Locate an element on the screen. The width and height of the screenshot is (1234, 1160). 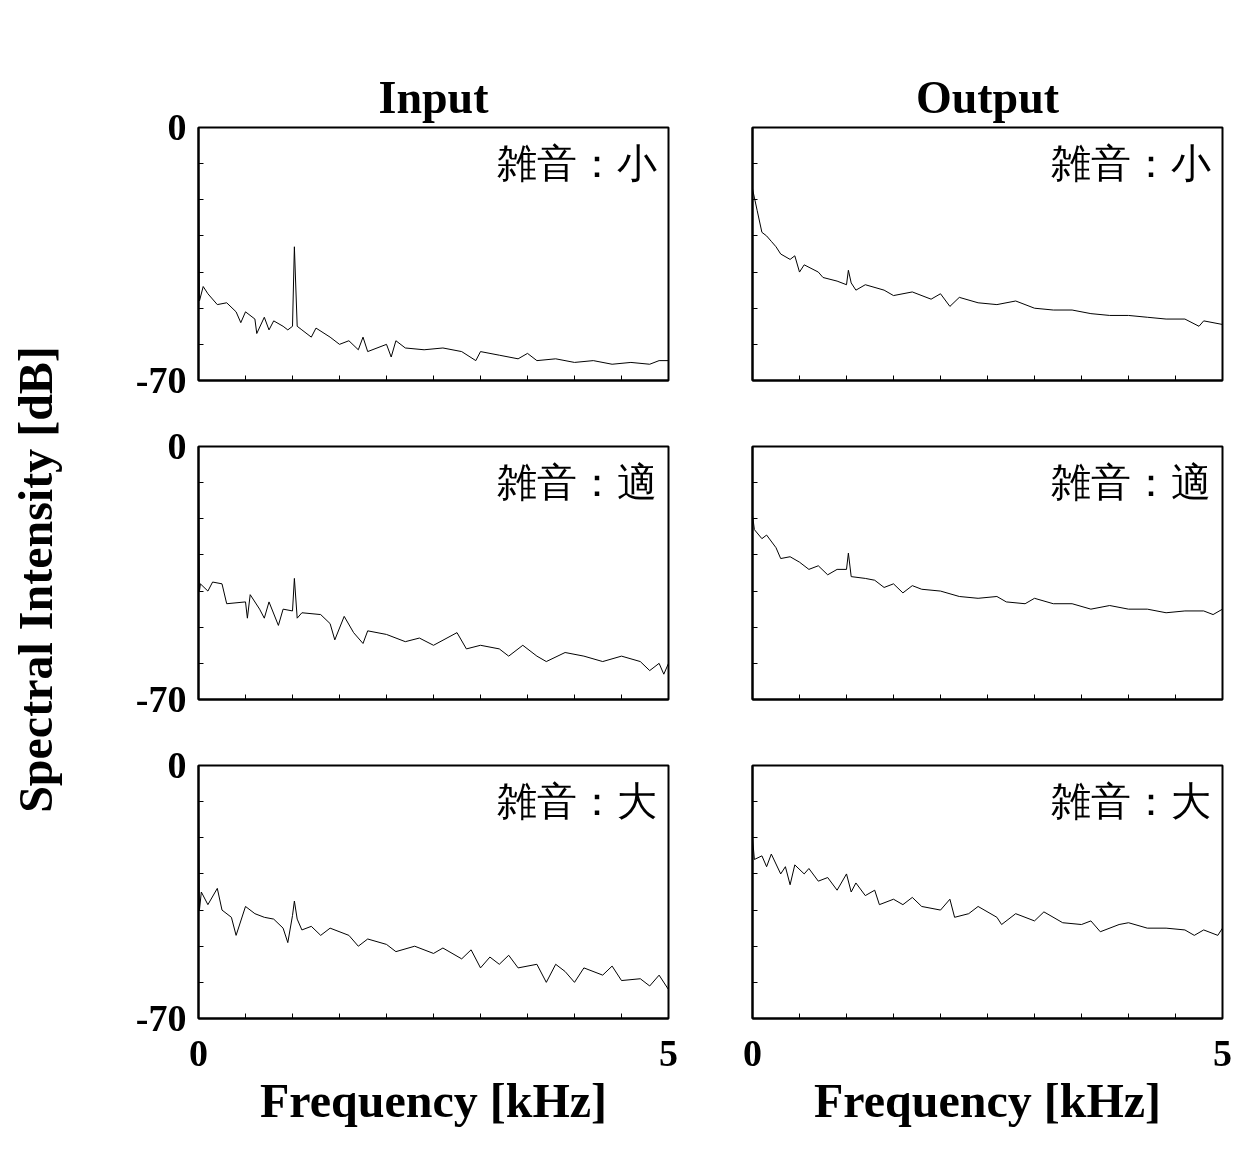
chart-title: Output is located at coordinates (987, 97).